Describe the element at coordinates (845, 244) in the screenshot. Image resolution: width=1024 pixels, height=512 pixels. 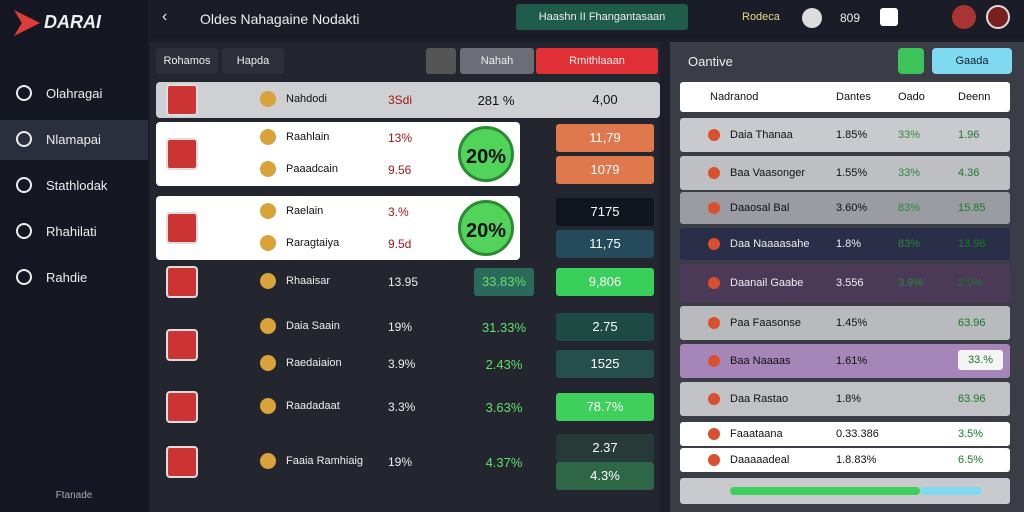
I see `standings-row: Daa Naaaasahe 1.8% 83% 13.96` at that location.